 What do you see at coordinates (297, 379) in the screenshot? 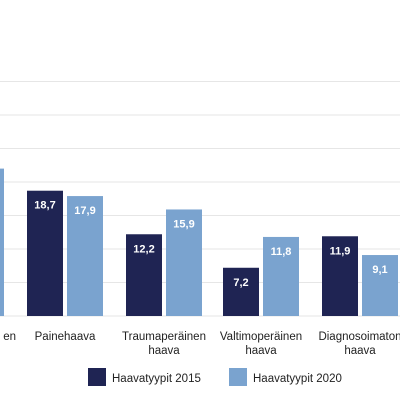
I see `legend-label-2020: Haavatyypit 2020` at bounding box center [297, 379].